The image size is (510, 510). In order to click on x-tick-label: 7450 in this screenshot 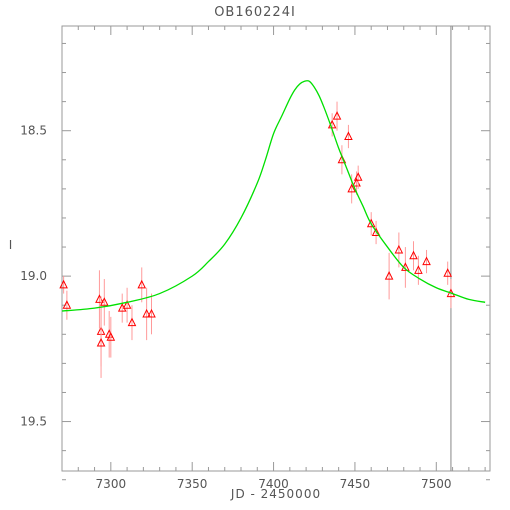, I will do `click(355, 484)`.